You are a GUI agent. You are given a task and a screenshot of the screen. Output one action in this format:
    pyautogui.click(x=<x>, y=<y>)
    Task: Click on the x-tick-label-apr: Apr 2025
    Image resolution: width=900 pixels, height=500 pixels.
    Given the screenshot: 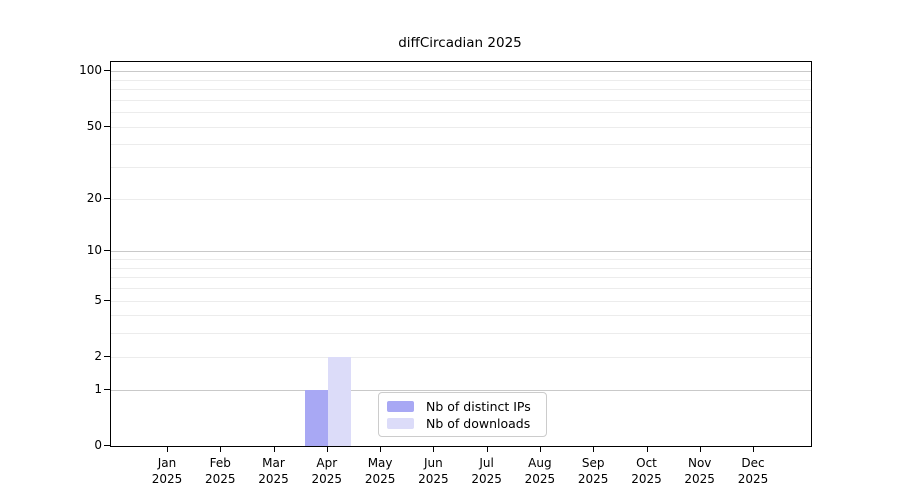 What is the action you would take?
    pyautogui.click(x=327, y=471)
    